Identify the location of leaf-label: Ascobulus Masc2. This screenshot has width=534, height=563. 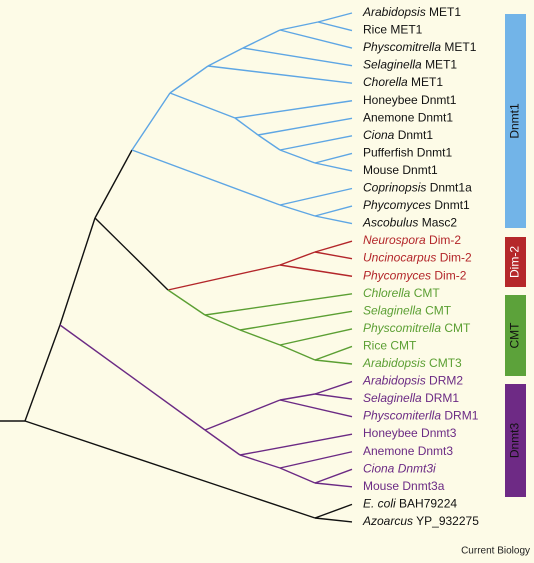
(409, 223).